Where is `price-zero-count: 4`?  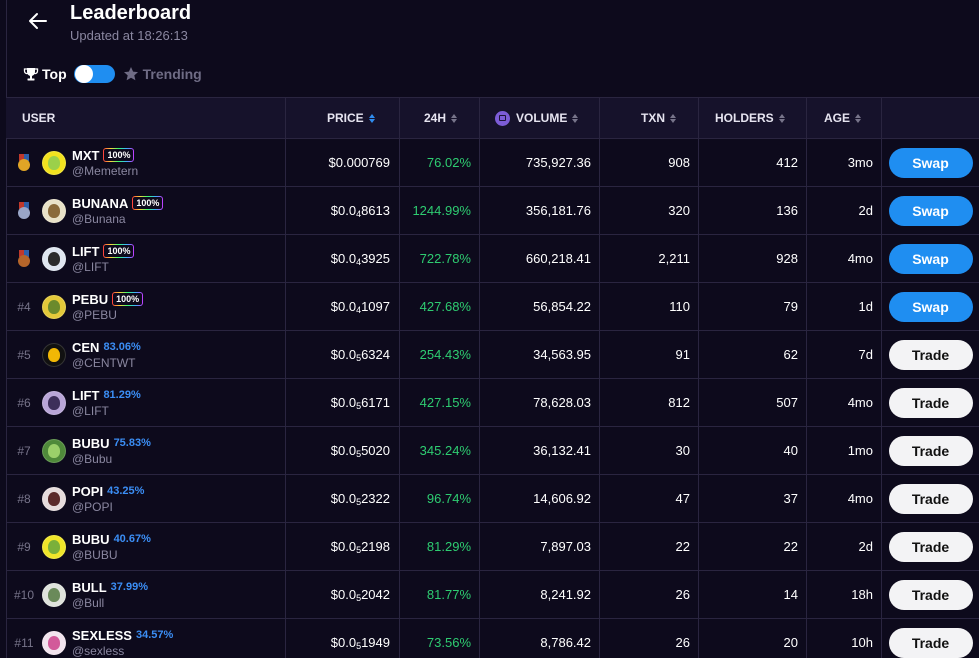
price-zero-count: 4 is located at coordinates (359, 309).